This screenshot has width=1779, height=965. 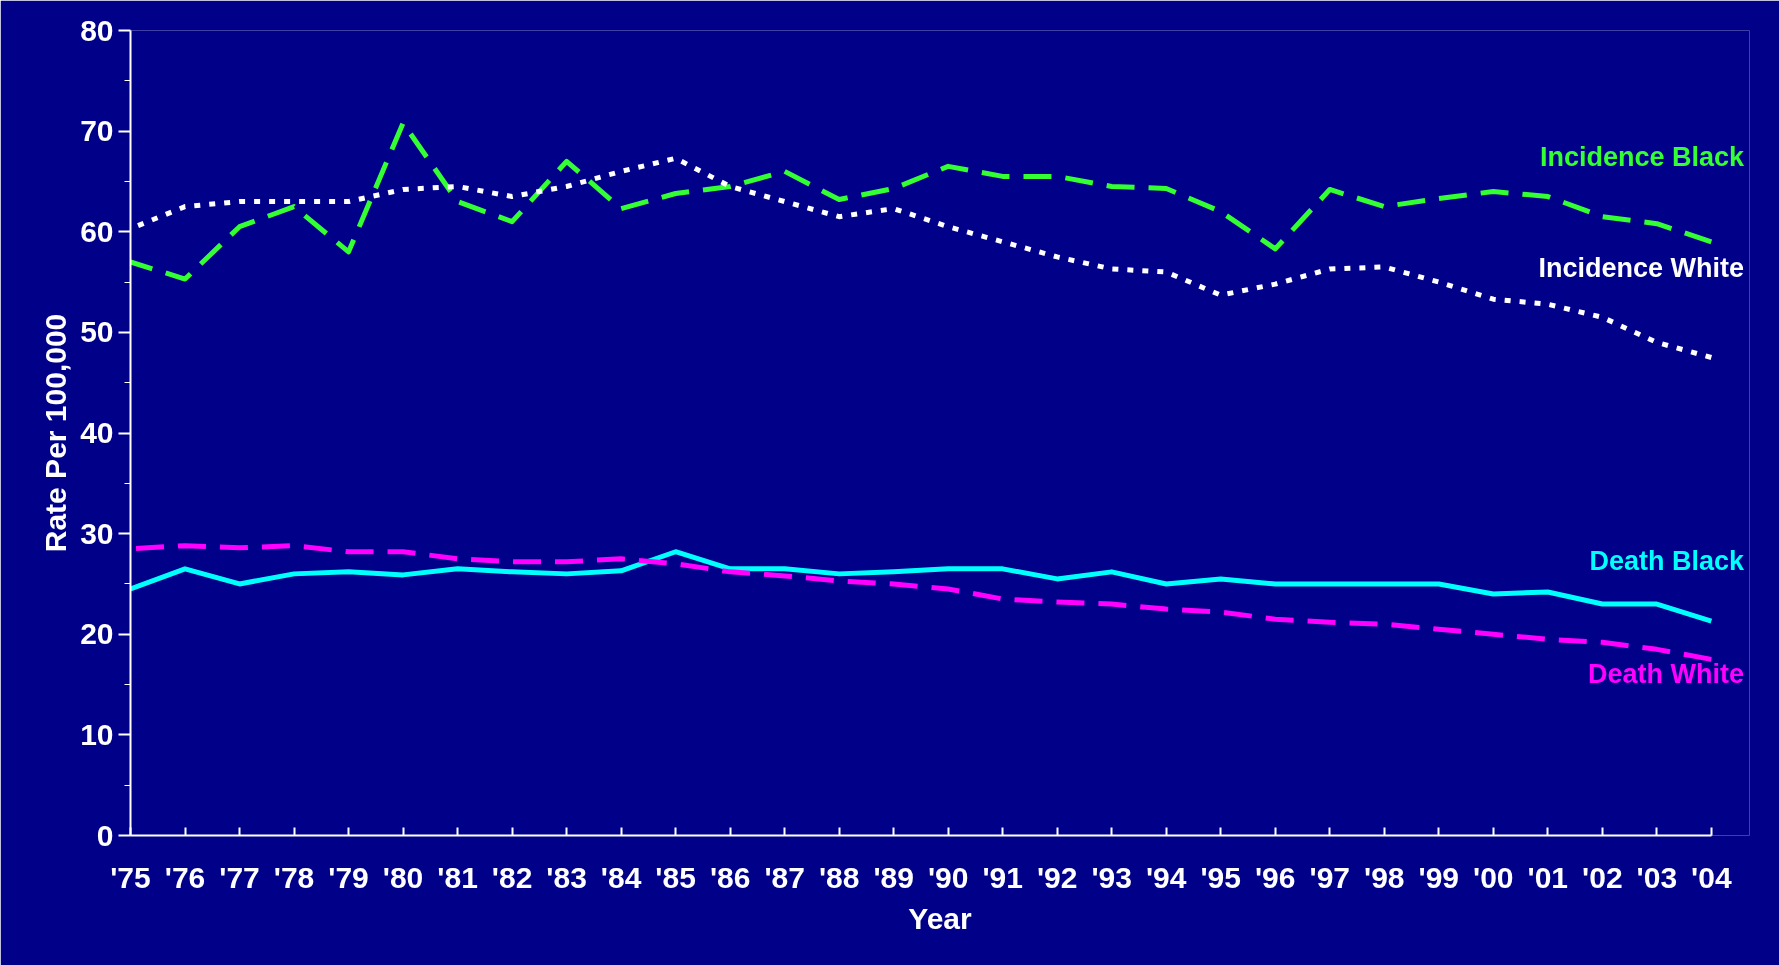 What do you see at coordinates (97, 734) in the screenshot?
I see `y-tick-label: 10` at bounding box center [97, 734].